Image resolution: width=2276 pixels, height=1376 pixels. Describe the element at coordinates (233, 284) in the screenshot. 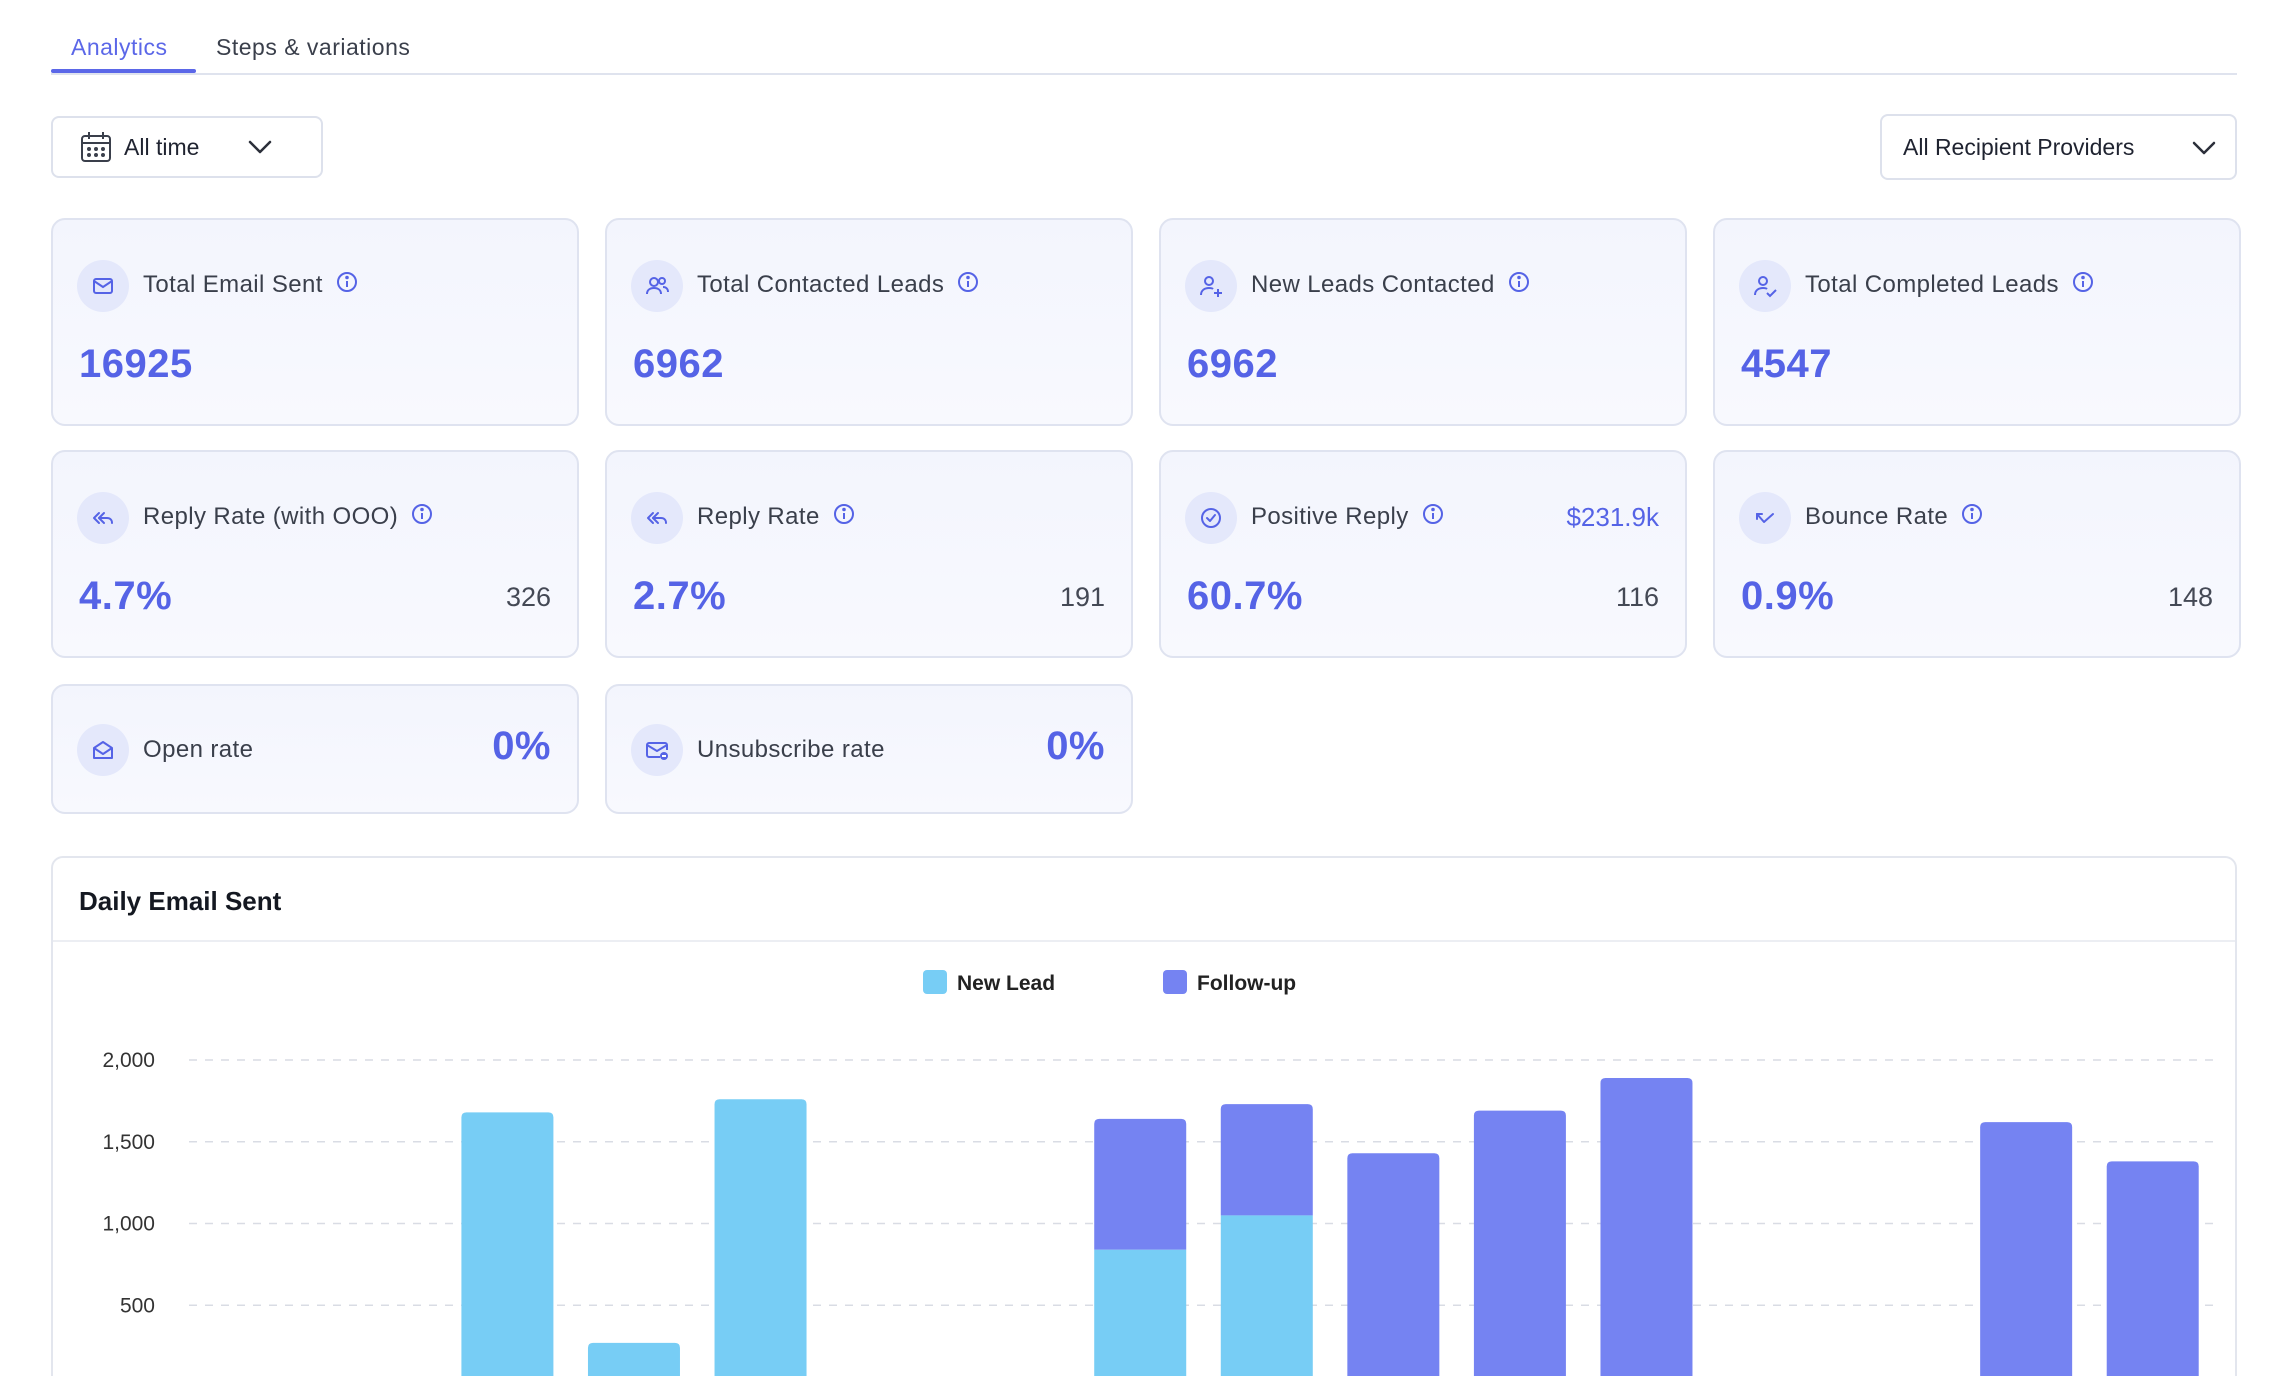

I see `card-title: Total Email Sent` at that location.